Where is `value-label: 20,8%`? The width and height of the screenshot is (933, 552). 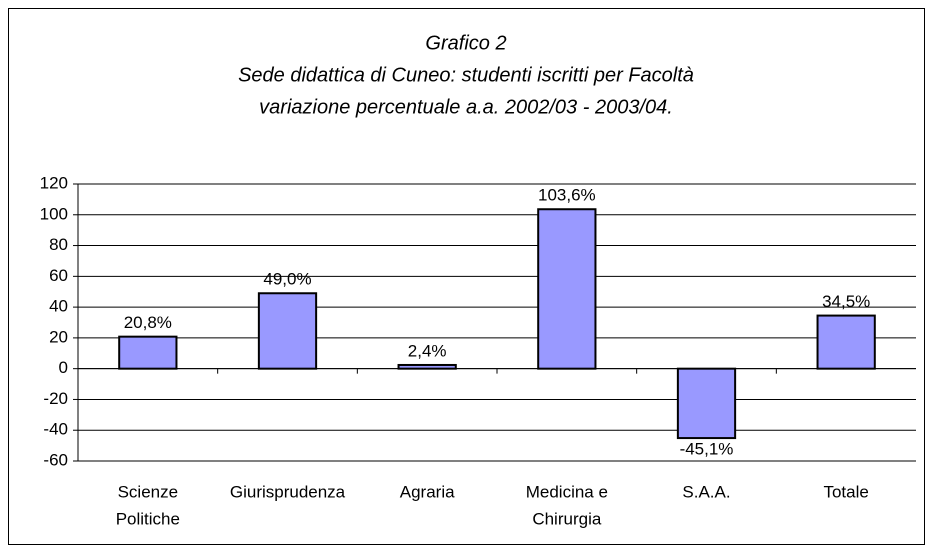
value-label: 20,8% is located at coordinates (148, 322).